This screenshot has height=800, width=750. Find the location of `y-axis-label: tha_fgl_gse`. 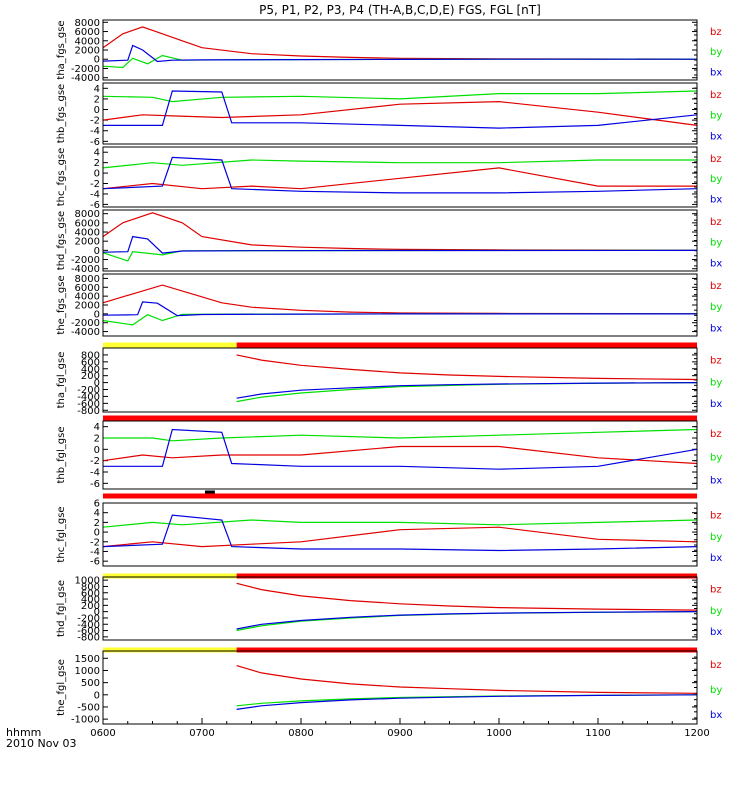

y-axis-label: tha_fgl_gse is located at coordinates (61, 380).